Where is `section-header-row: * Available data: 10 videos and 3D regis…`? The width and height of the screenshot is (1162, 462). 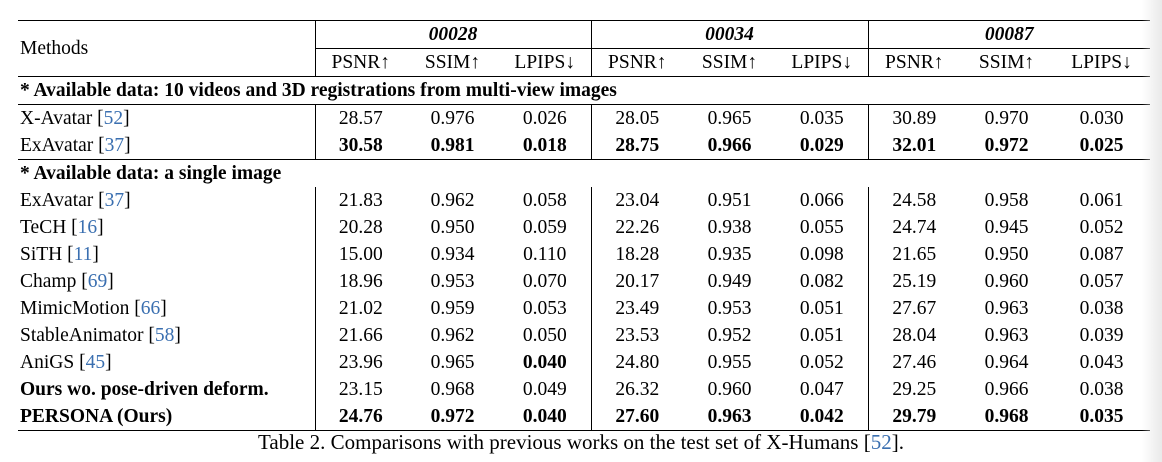
section-header-row: * Available data: 10 videos and 3D regis… is located at coordinates (584, 90).